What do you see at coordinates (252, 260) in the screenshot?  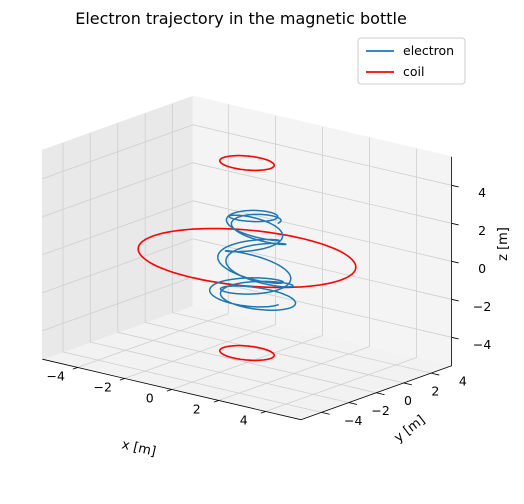 I see `electron-trajectory-line` at bounding box center [252, 260].